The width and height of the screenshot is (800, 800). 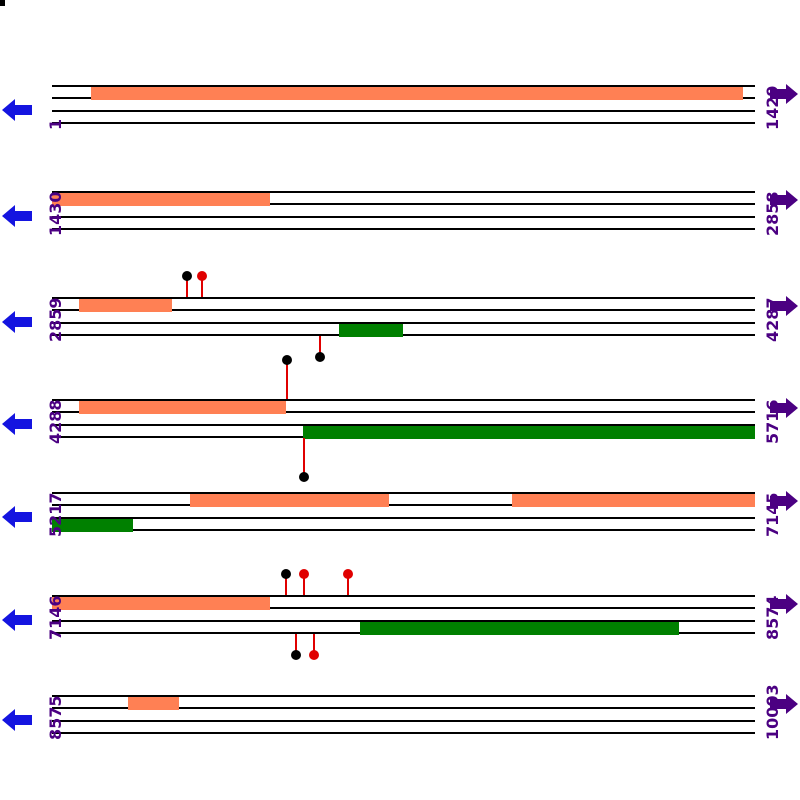 I want to click on row-start-coordinate: 8575, so click(x=55, y=717).